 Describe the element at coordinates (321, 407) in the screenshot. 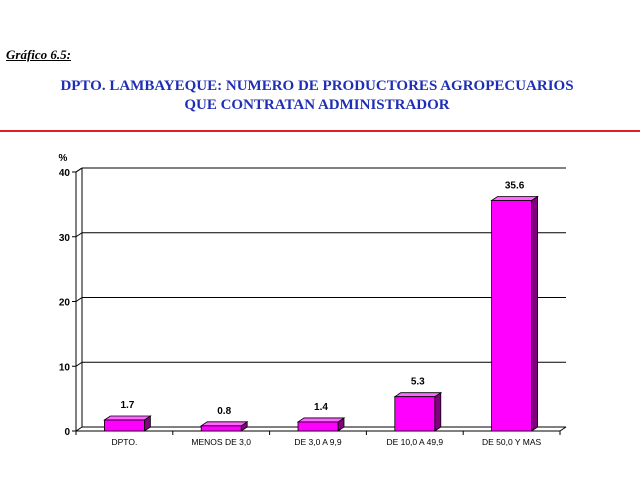

I see `bar-value-label: 1.4` at that location.